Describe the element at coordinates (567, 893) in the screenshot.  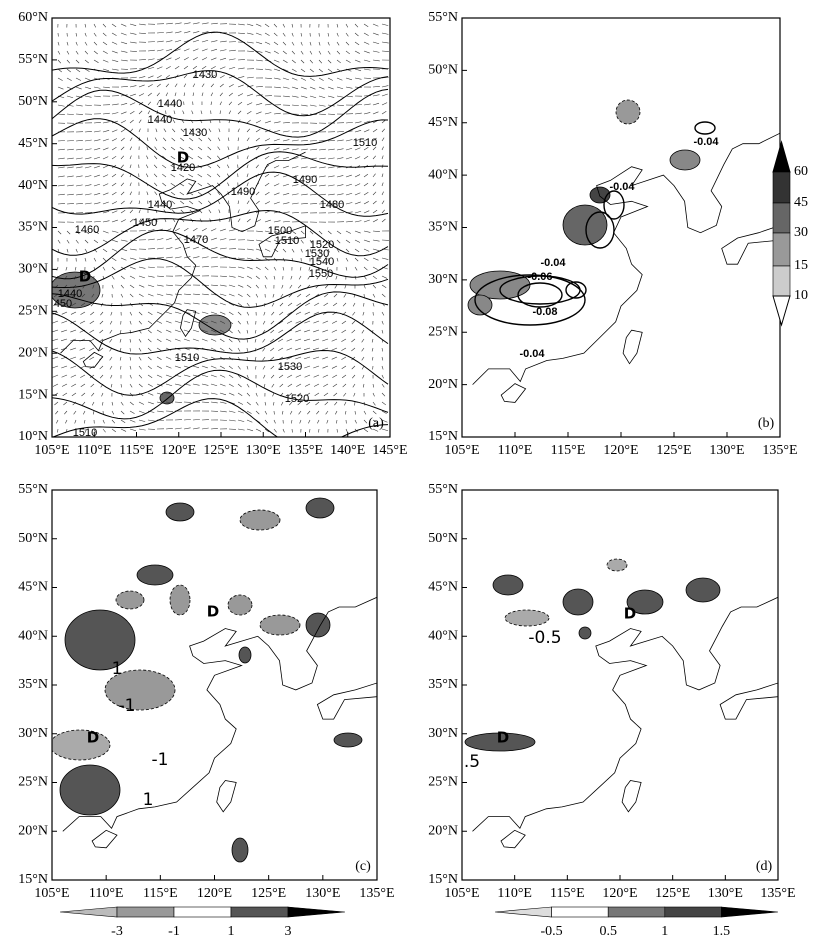
I see `x-tick-label: 115°E` at that location.